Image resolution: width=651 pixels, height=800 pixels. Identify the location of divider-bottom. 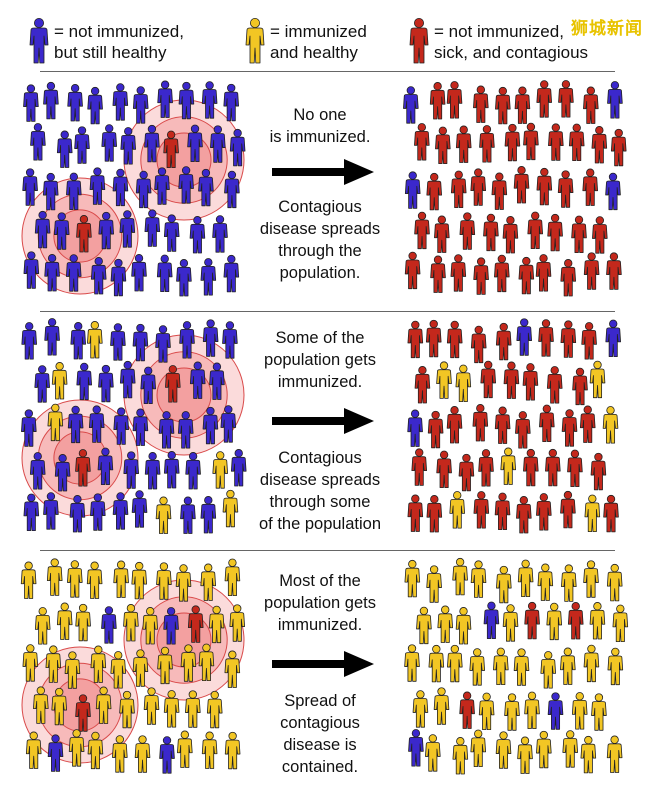
(327, 550).